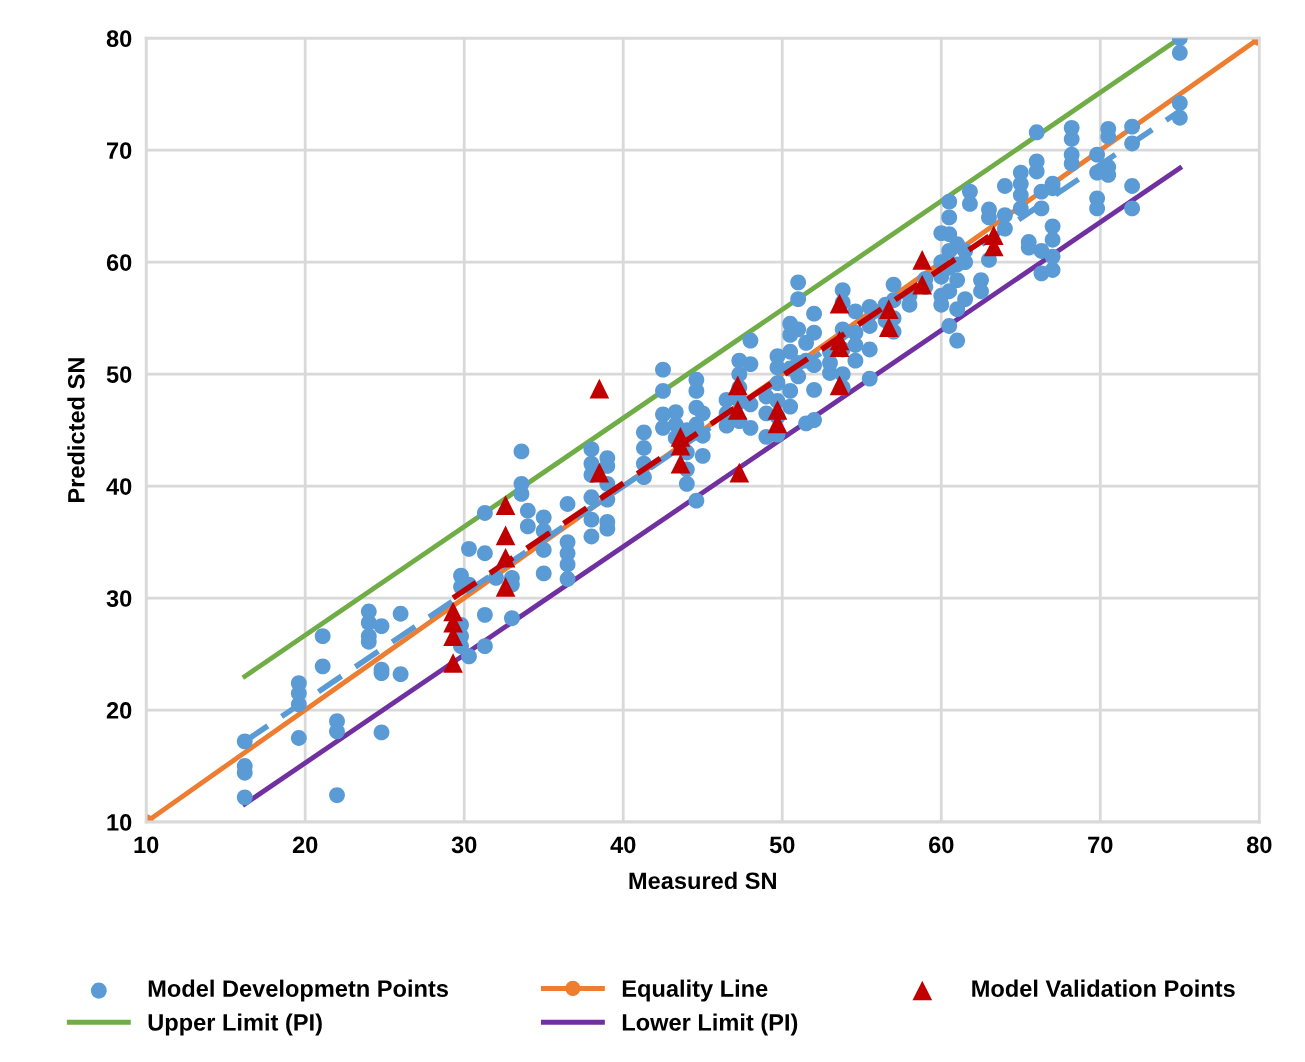  What do you see at coordinates (76, 430) in the screenshot?
I see `y-axis-title: Predicted SN` at bounding box center [76, 430].